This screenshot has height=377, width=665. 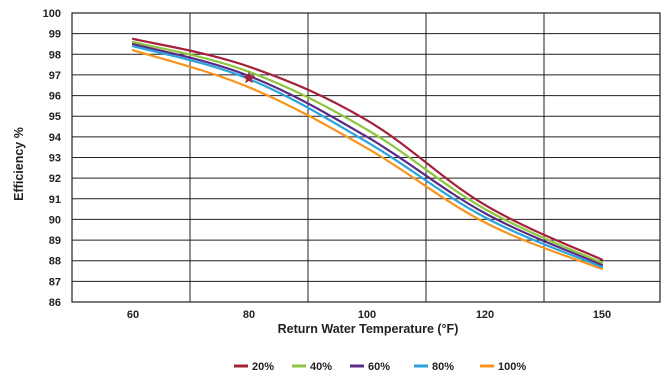 What do you see at coordinates (55, 303) in the screenshot?
I see `y-tick-label: 86` at bounding box center [55, 303].